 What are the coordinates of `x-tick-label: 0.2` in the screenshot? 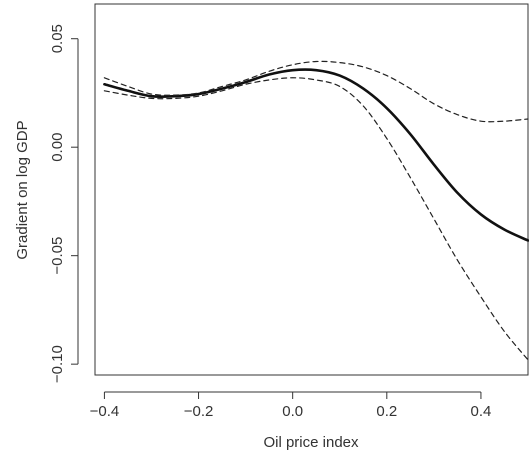 It's located at (386, 411).